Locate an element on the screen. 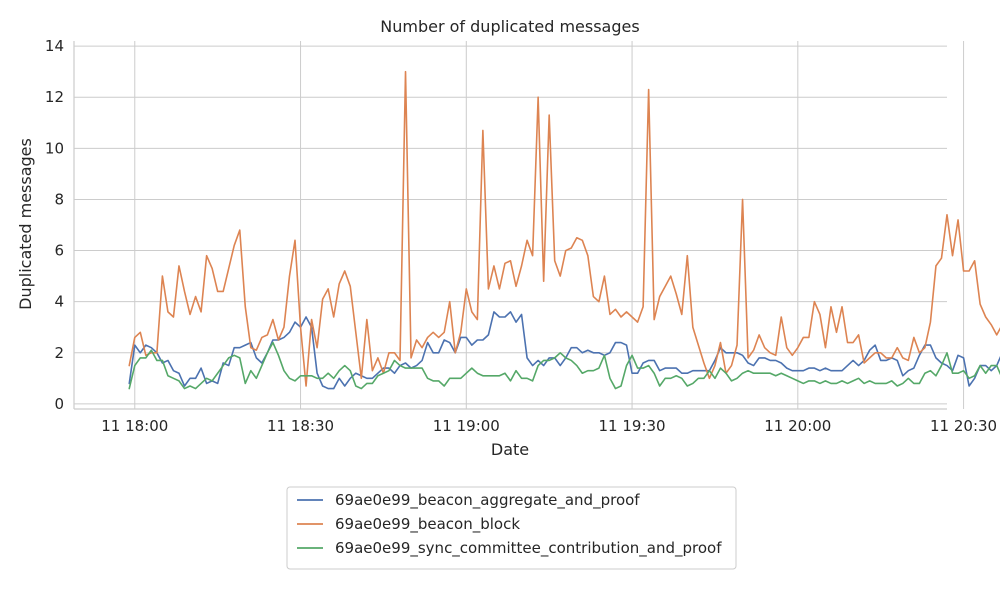 Image resolution: width=1000 pixels, height=600 pixels. y-axis-title: Duplicated messages is located at coordinates (25, 224).